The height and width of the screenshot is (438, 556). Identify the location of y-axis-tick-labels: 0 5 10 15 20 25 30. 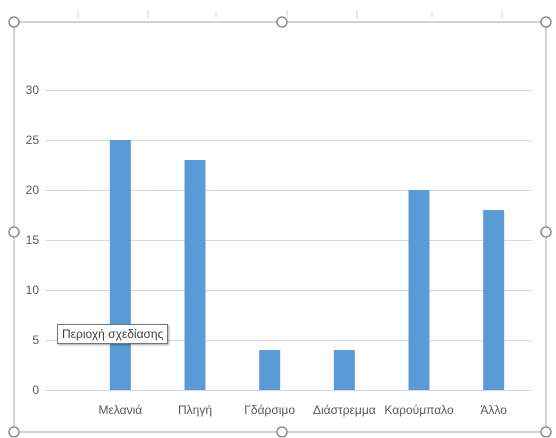
(33, 240).